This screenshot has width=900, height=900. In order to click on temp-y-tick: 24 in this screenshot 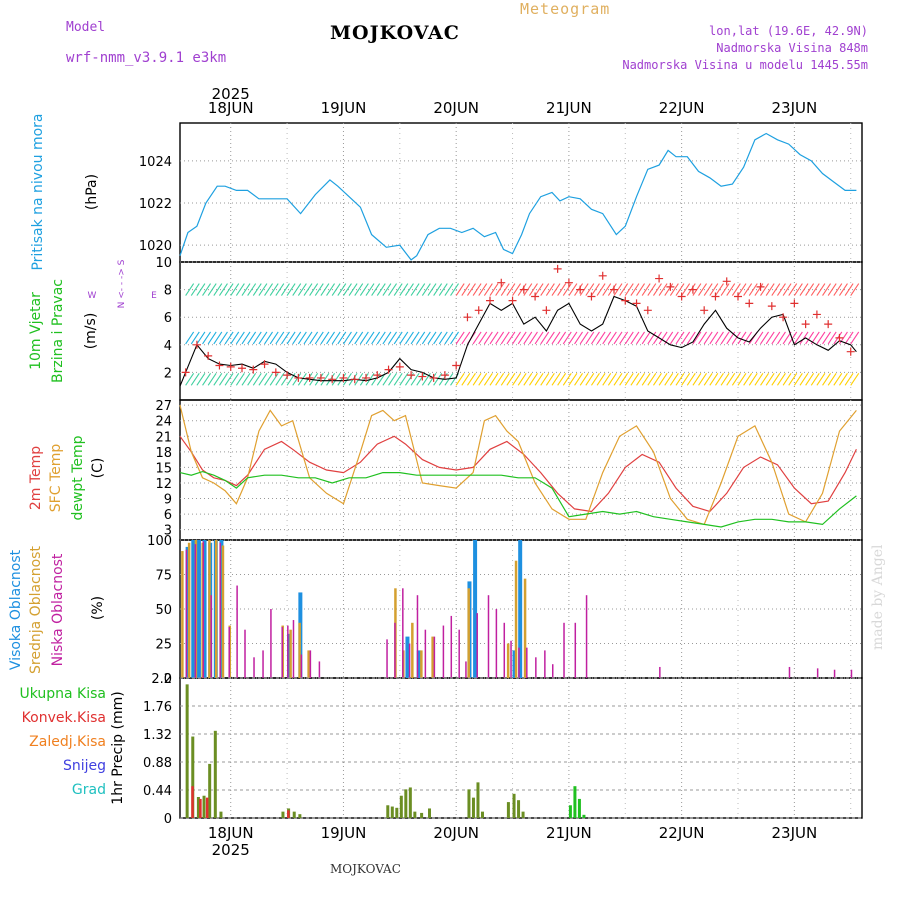, I will do `click(163, 422)`.